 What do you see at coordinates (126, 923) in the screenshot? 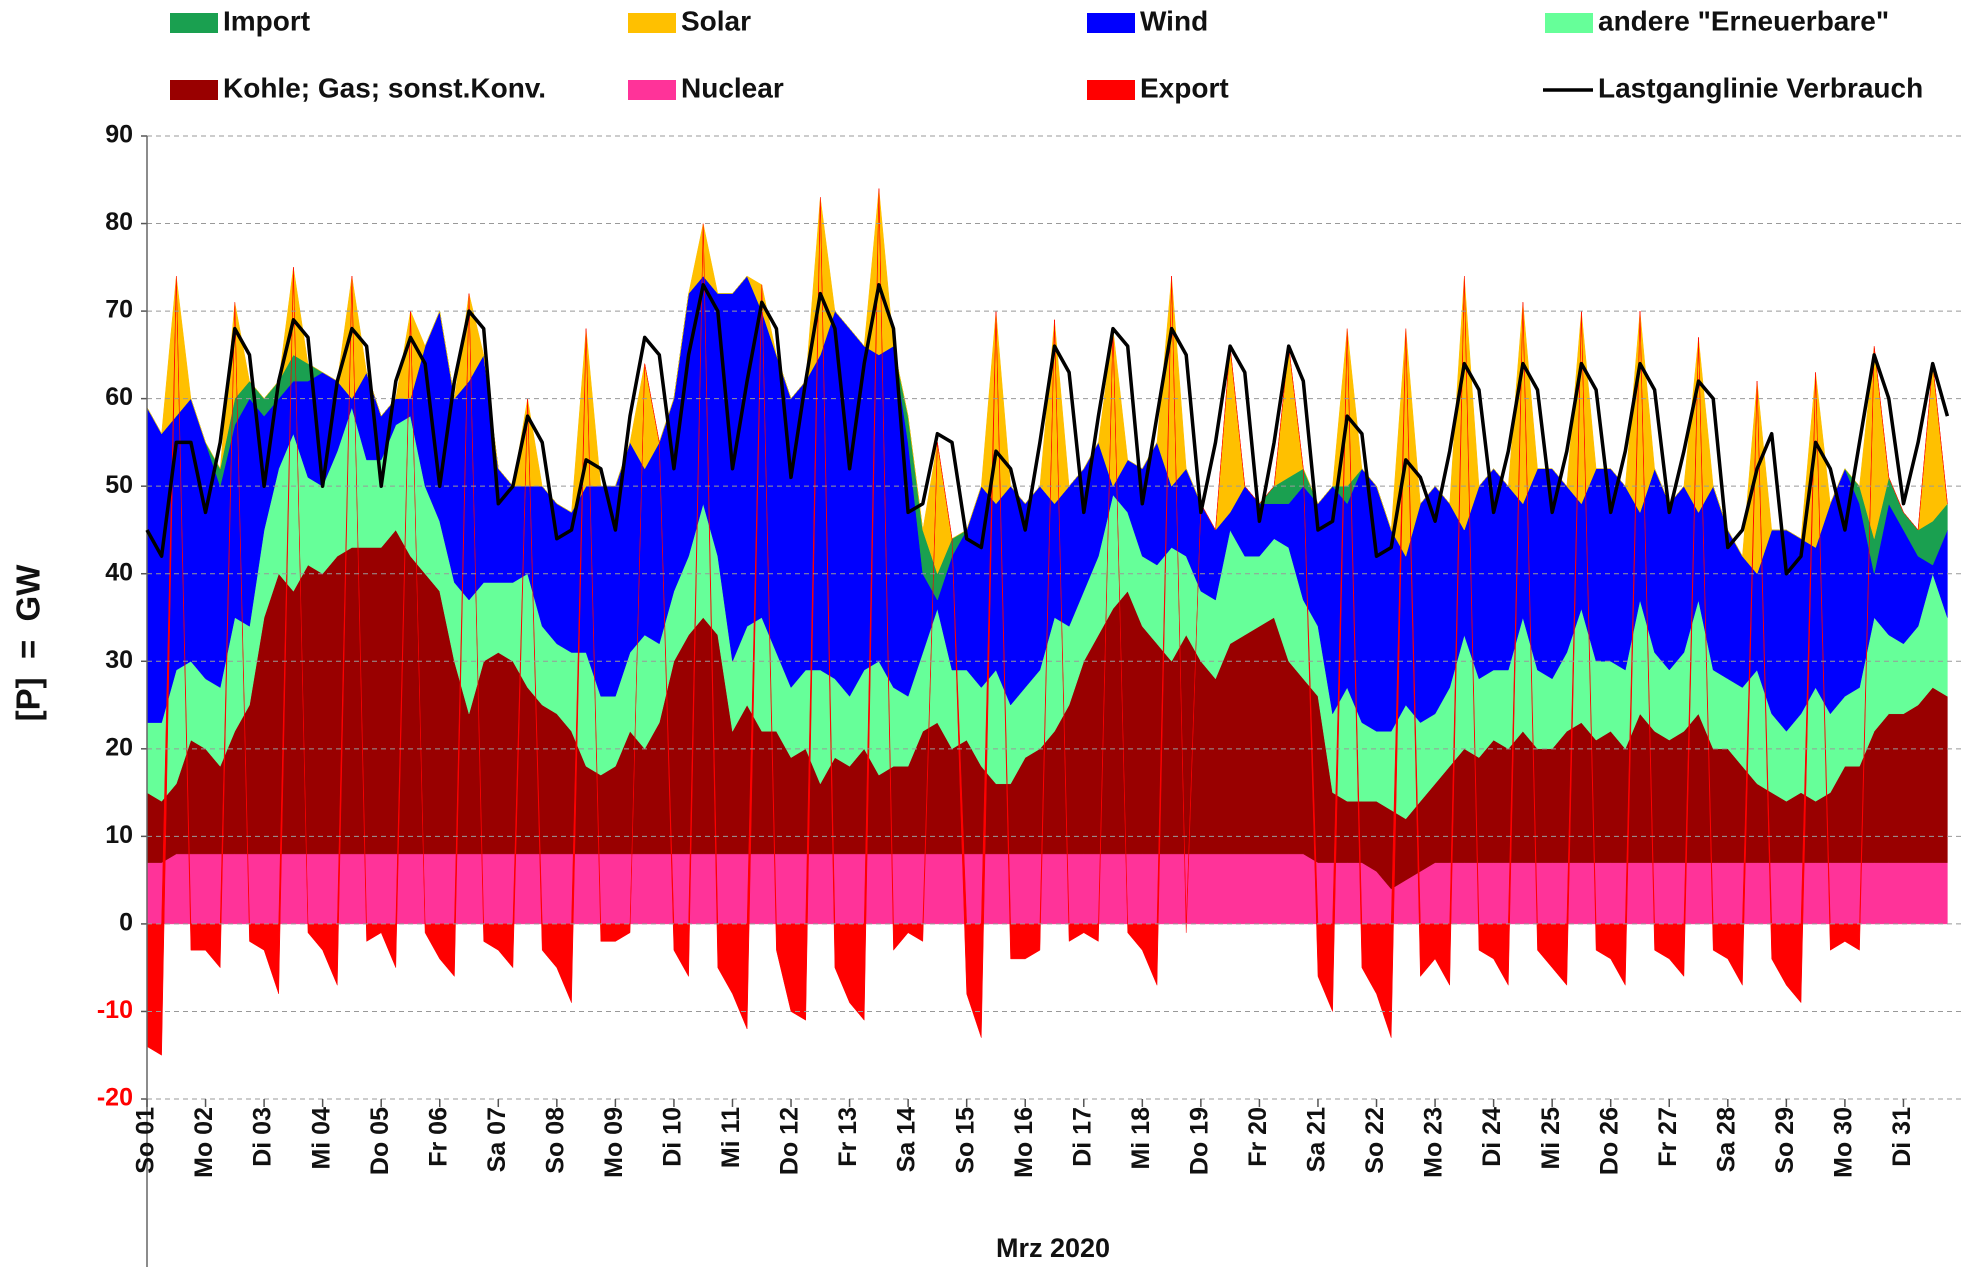
I see `y-tick-label: 0` at bounding box center [126, 923].